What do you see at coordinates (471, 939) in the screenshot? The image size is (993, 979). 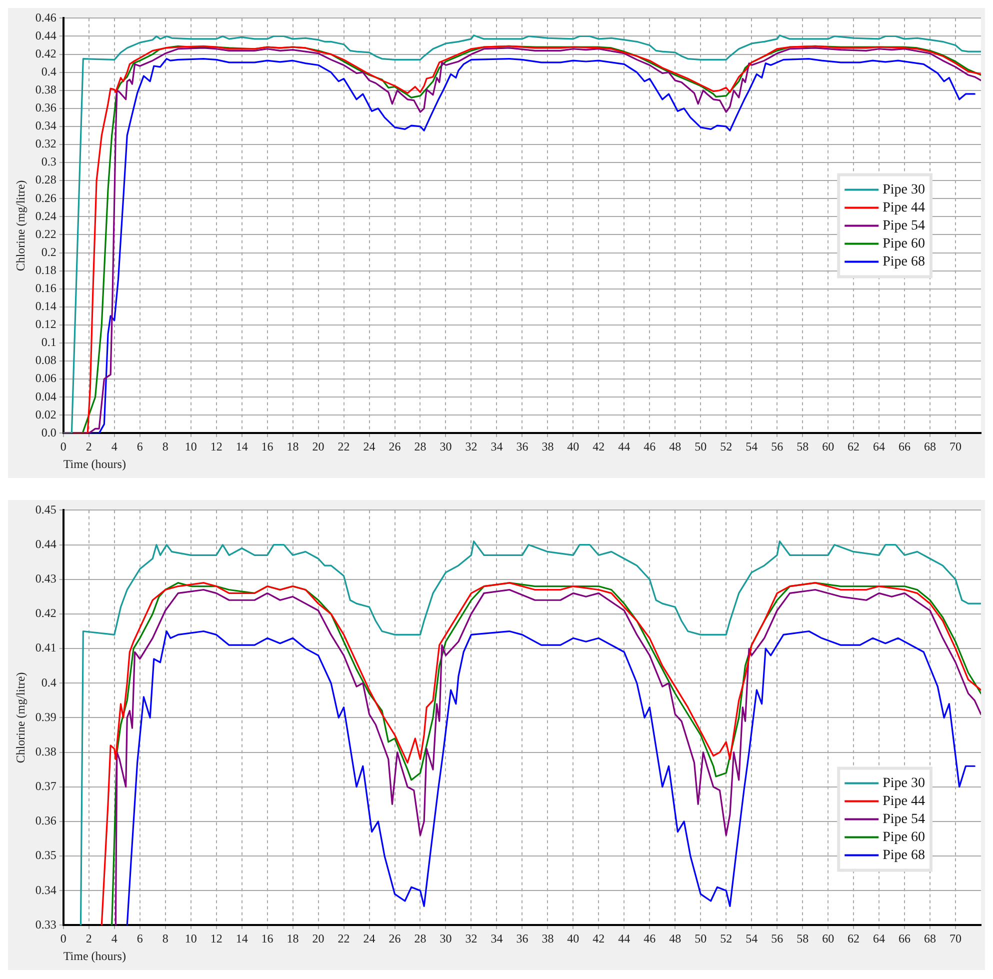 I see `x-tick-label: 32` at bounding box center [471, 939].